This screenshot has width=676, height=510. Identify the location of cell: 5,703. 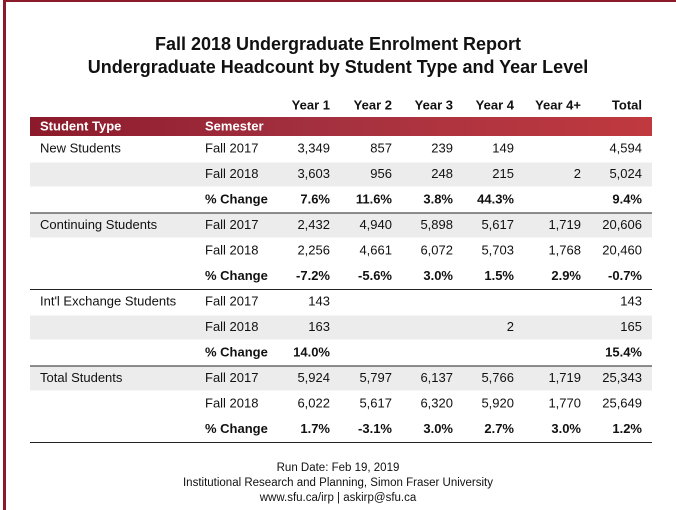
(497, 249).